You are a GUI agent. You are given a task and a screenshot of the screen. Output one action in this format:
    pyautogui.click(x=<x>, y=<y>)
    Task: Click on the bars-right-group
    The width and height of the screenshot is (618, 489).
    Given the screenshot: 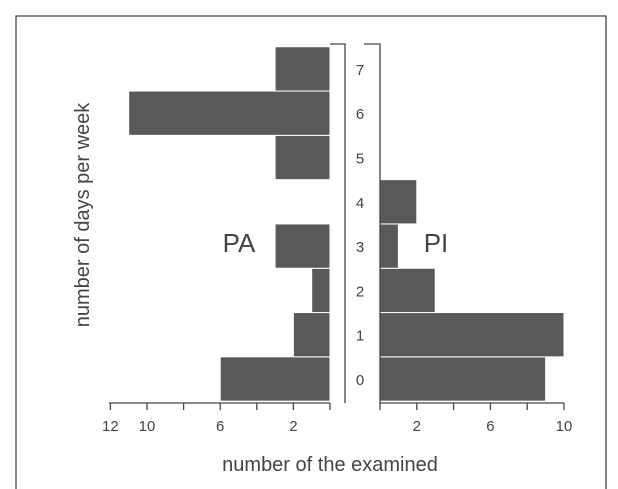 What is the action you would take?
    pyautogui.click(x=472, y=290)
    